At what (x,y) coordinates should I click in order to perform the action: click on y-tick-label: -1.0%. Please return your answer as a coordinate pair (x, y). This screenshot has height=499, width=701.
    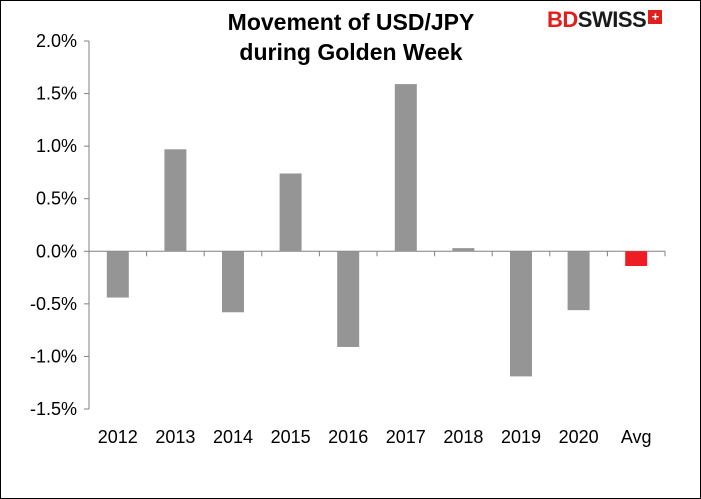
    Looking at the image, I should click on (53, 356).